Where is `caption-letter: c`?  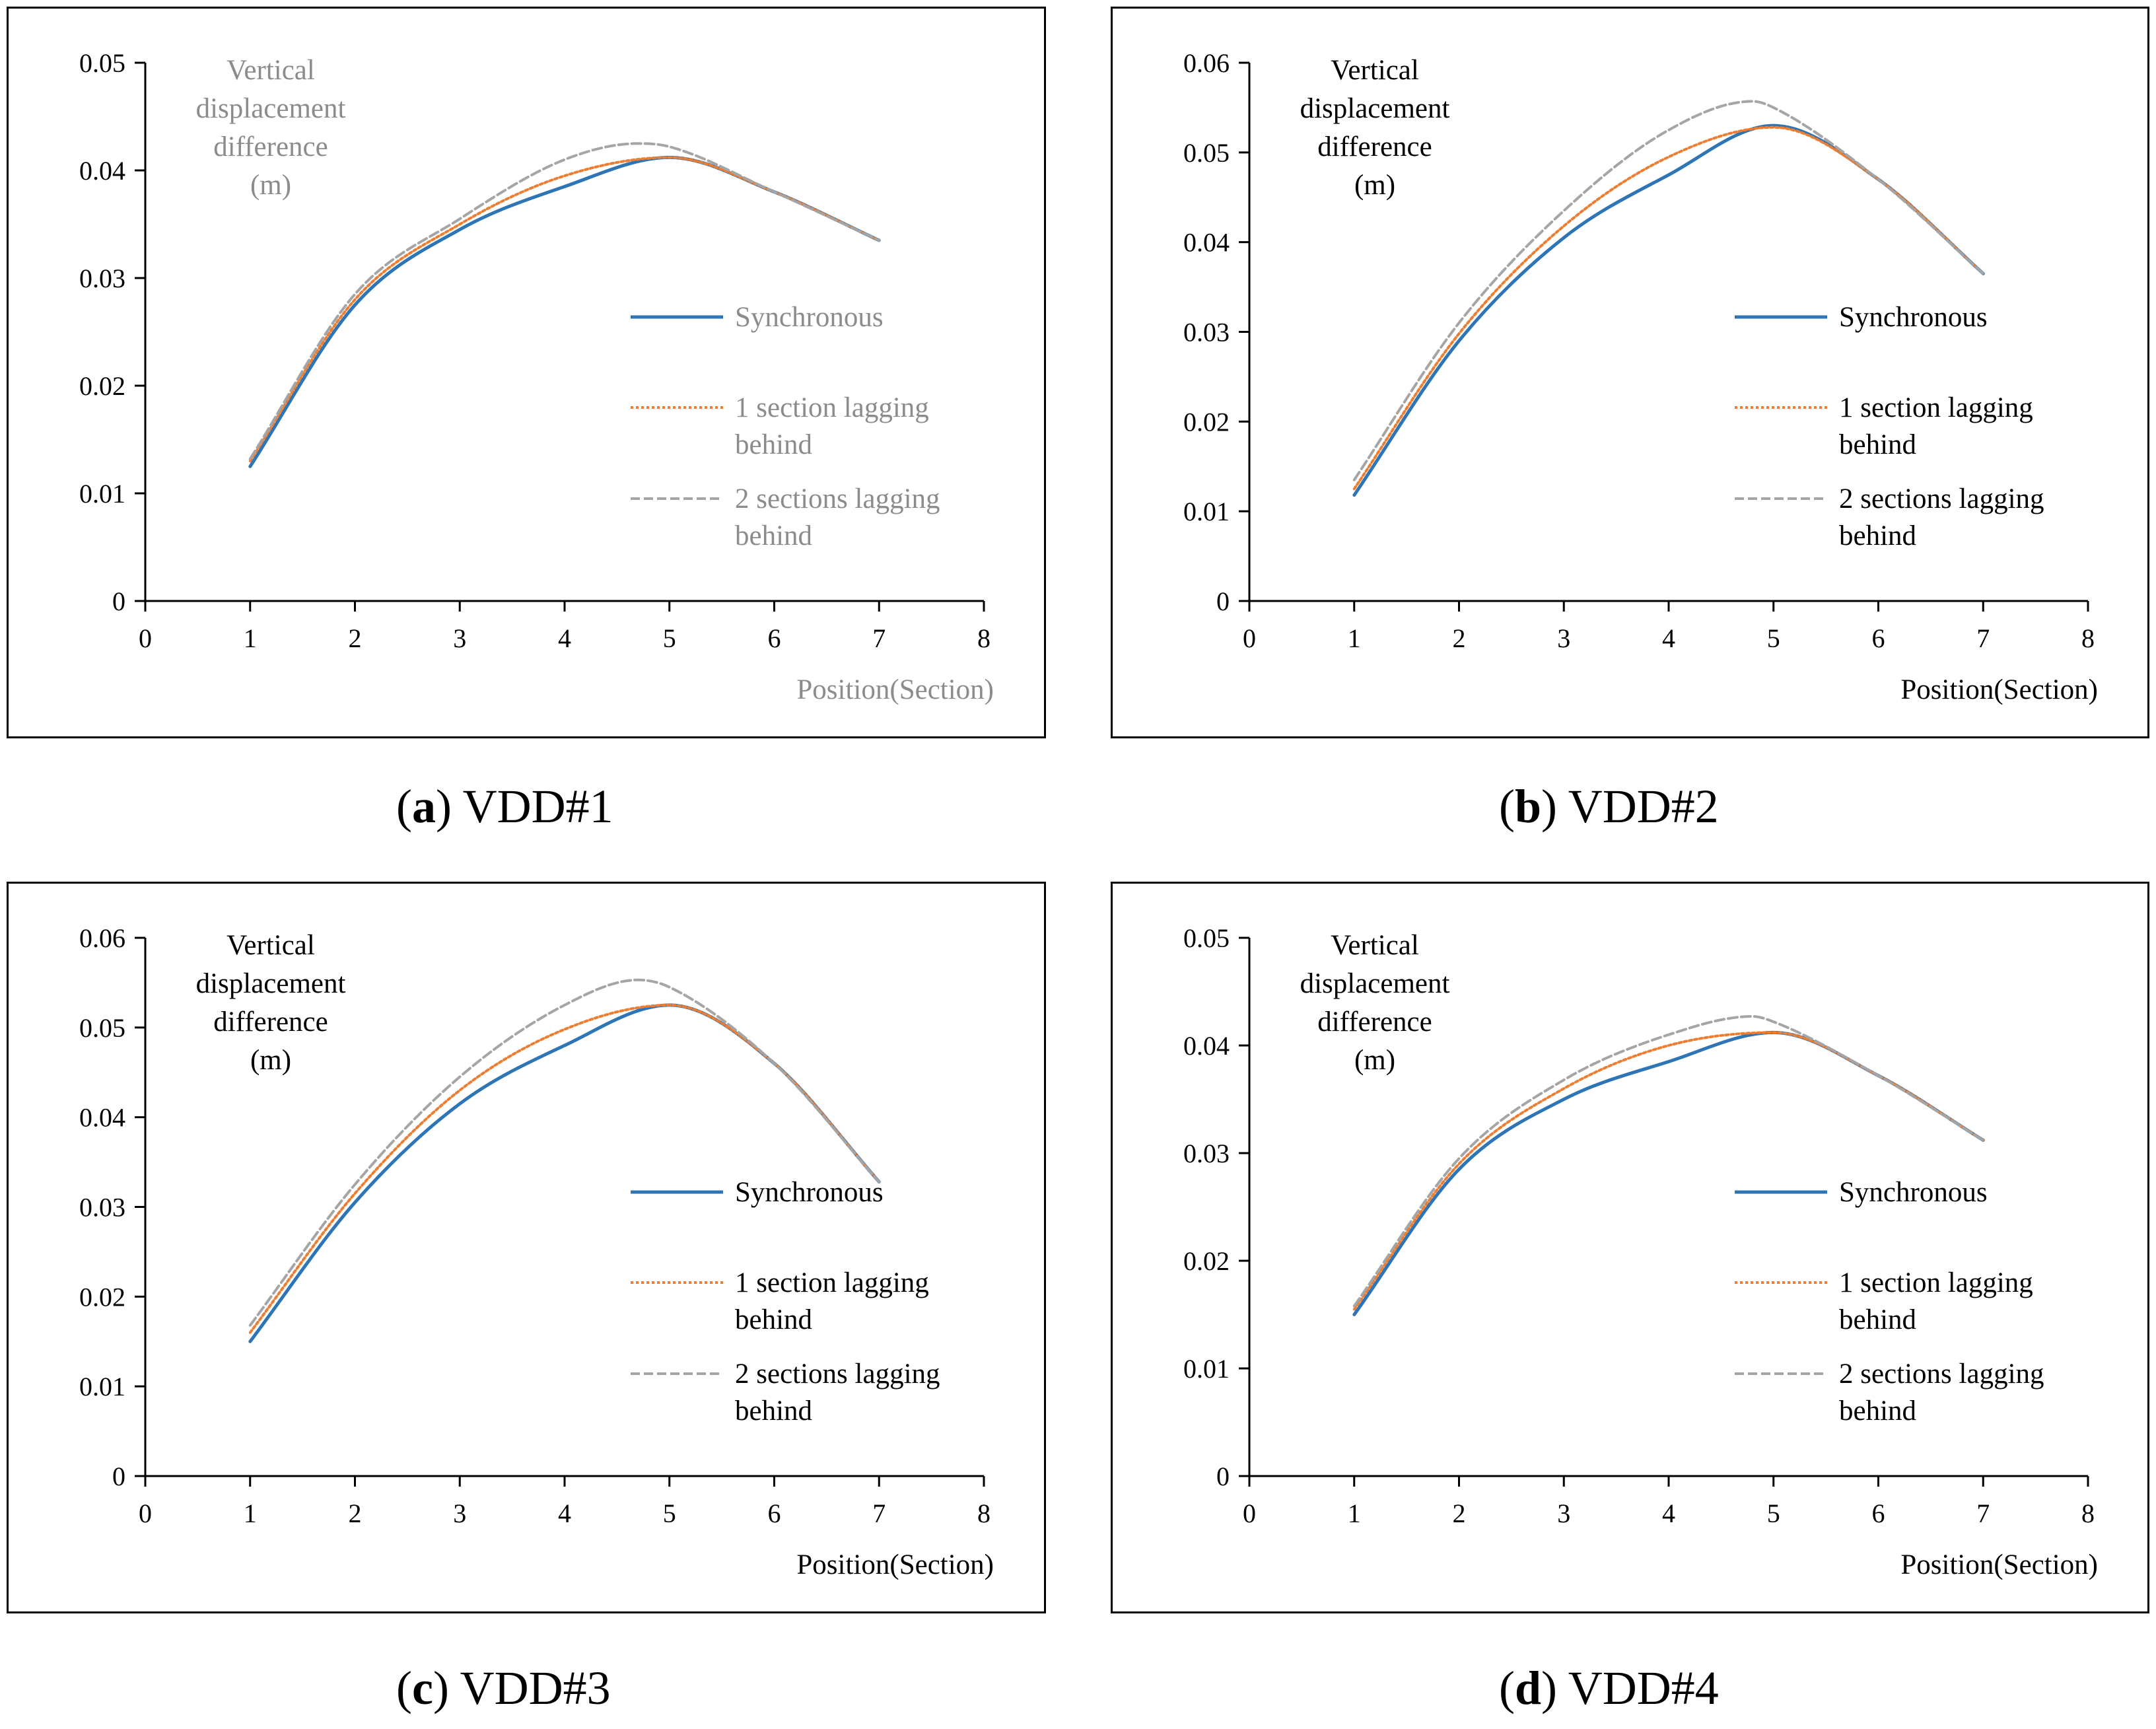
caption-letter: c is located at coordinates (422, 1688).